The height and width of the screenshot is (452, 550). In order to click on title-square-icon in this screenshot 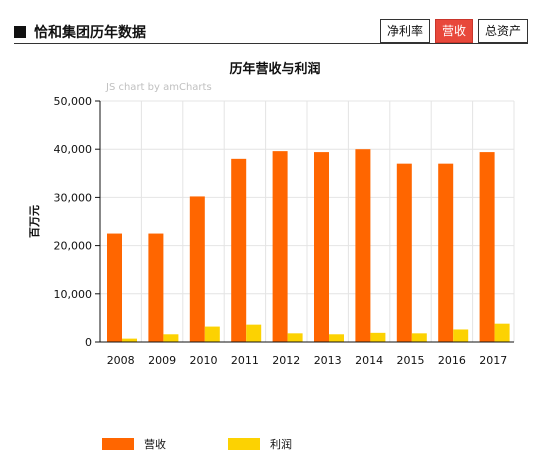, I will do `click(20, 32)`.